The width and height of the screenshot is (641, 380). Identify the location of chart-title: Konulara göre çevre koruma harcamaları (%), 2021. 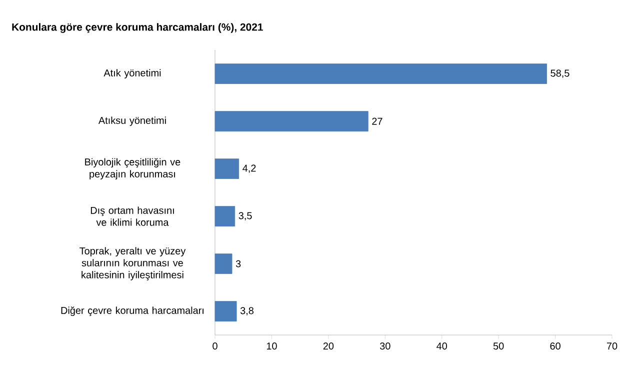
(137, 28).